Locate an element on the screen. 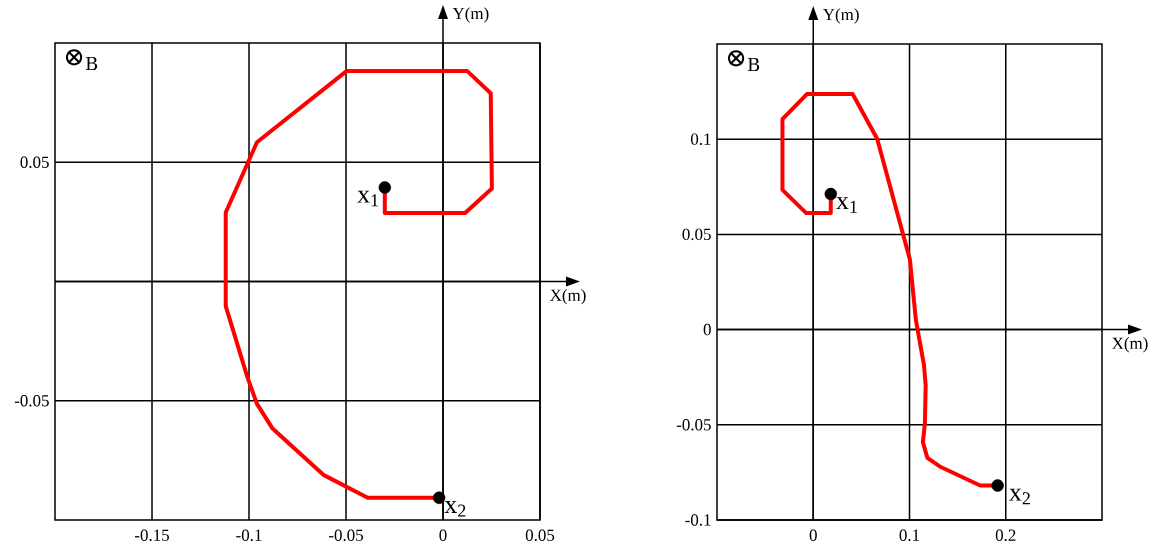  x-tick-label: -0.15 is located at coordinates (152, 535).